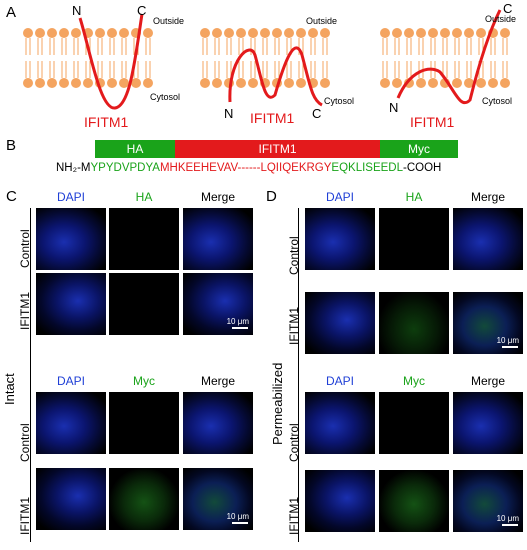 This screenshot has height=550, width=527. What do you see at coordinates (272, 118) in the screenshot?
I see `diagram-2-ifitm1-label: IFITM1` at bounding box center [272, 118].